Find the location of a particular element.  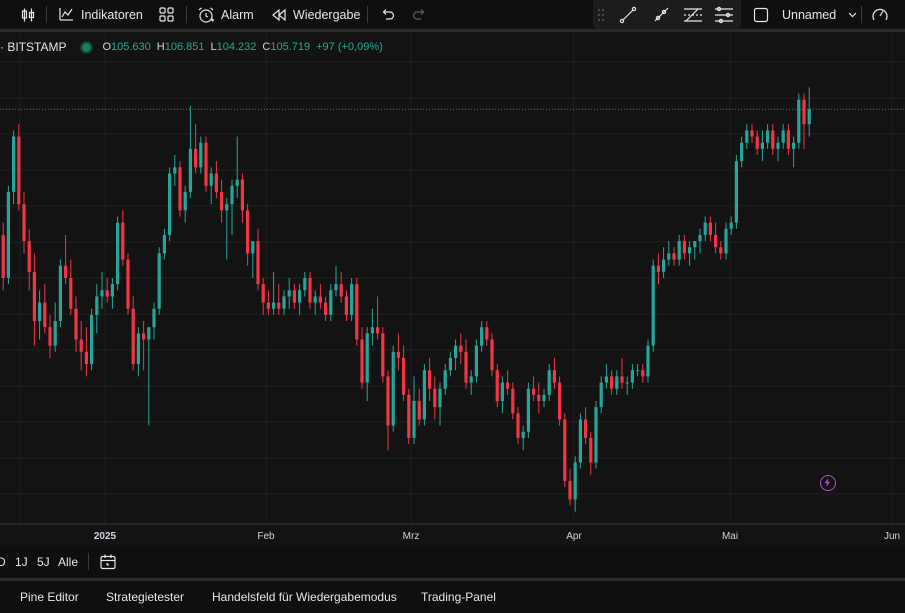

layout-menu: Unnamed is located at coordinates (805, 14).